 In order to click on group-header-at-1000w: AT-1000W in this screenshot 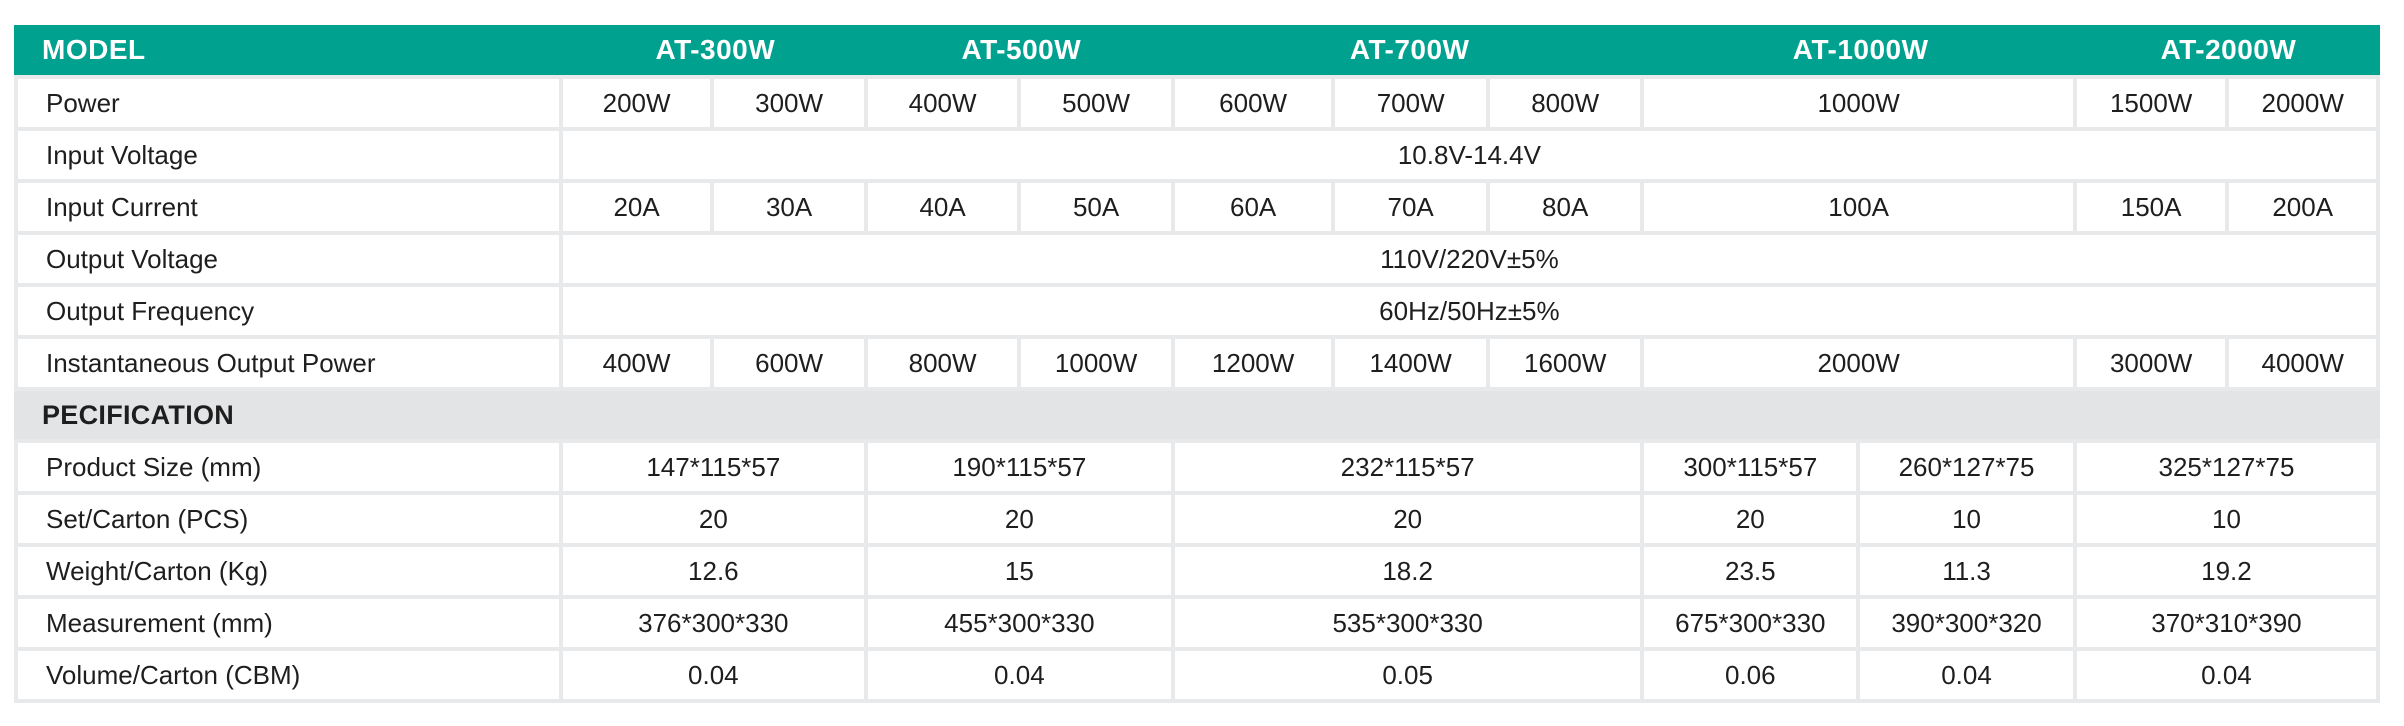, I will do `click(1860, 52)`.